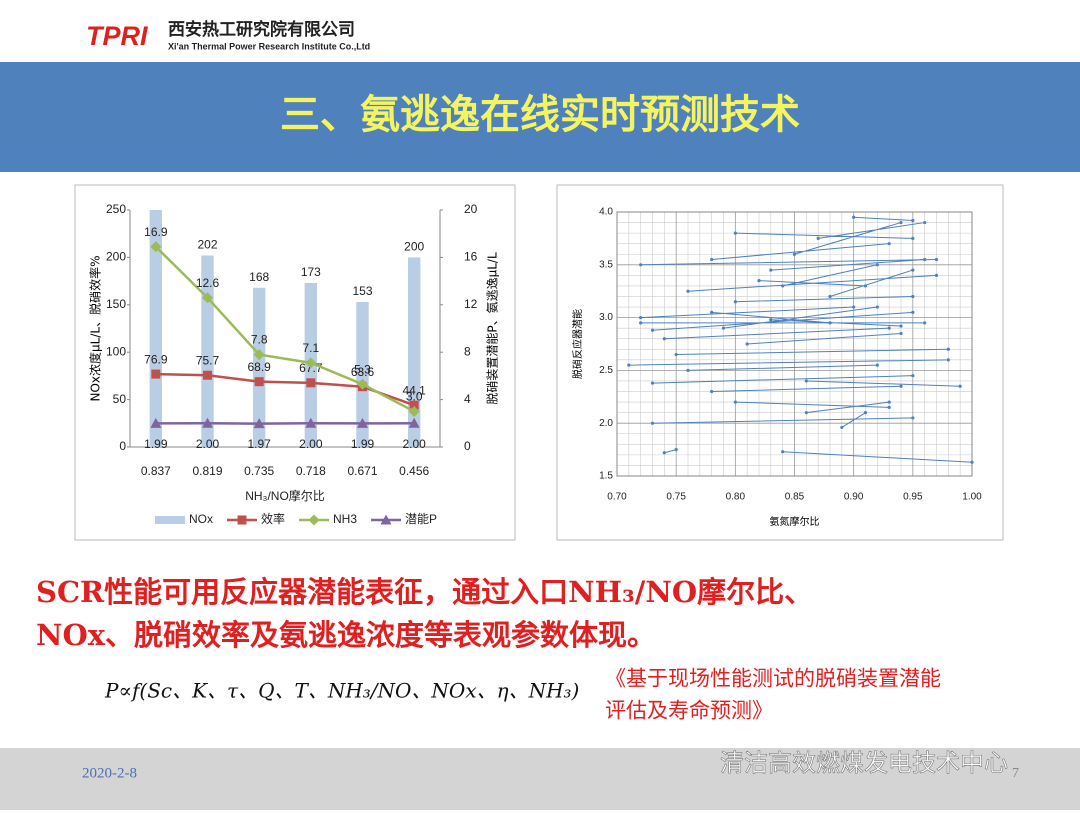 This screenshot has height=814, width=1080. I want to click on y2-axis-title: 脱硝装置潜能P、氨逃逸μL/L, so click(492, 328).